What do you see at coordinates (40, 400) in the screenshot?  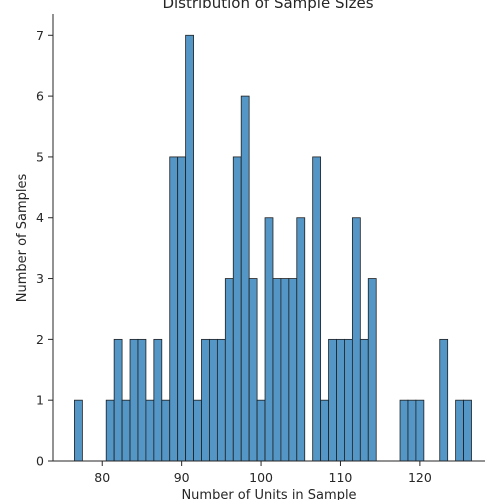 I see `y-tick-label-1: 1` at bounding box center [40, 400].